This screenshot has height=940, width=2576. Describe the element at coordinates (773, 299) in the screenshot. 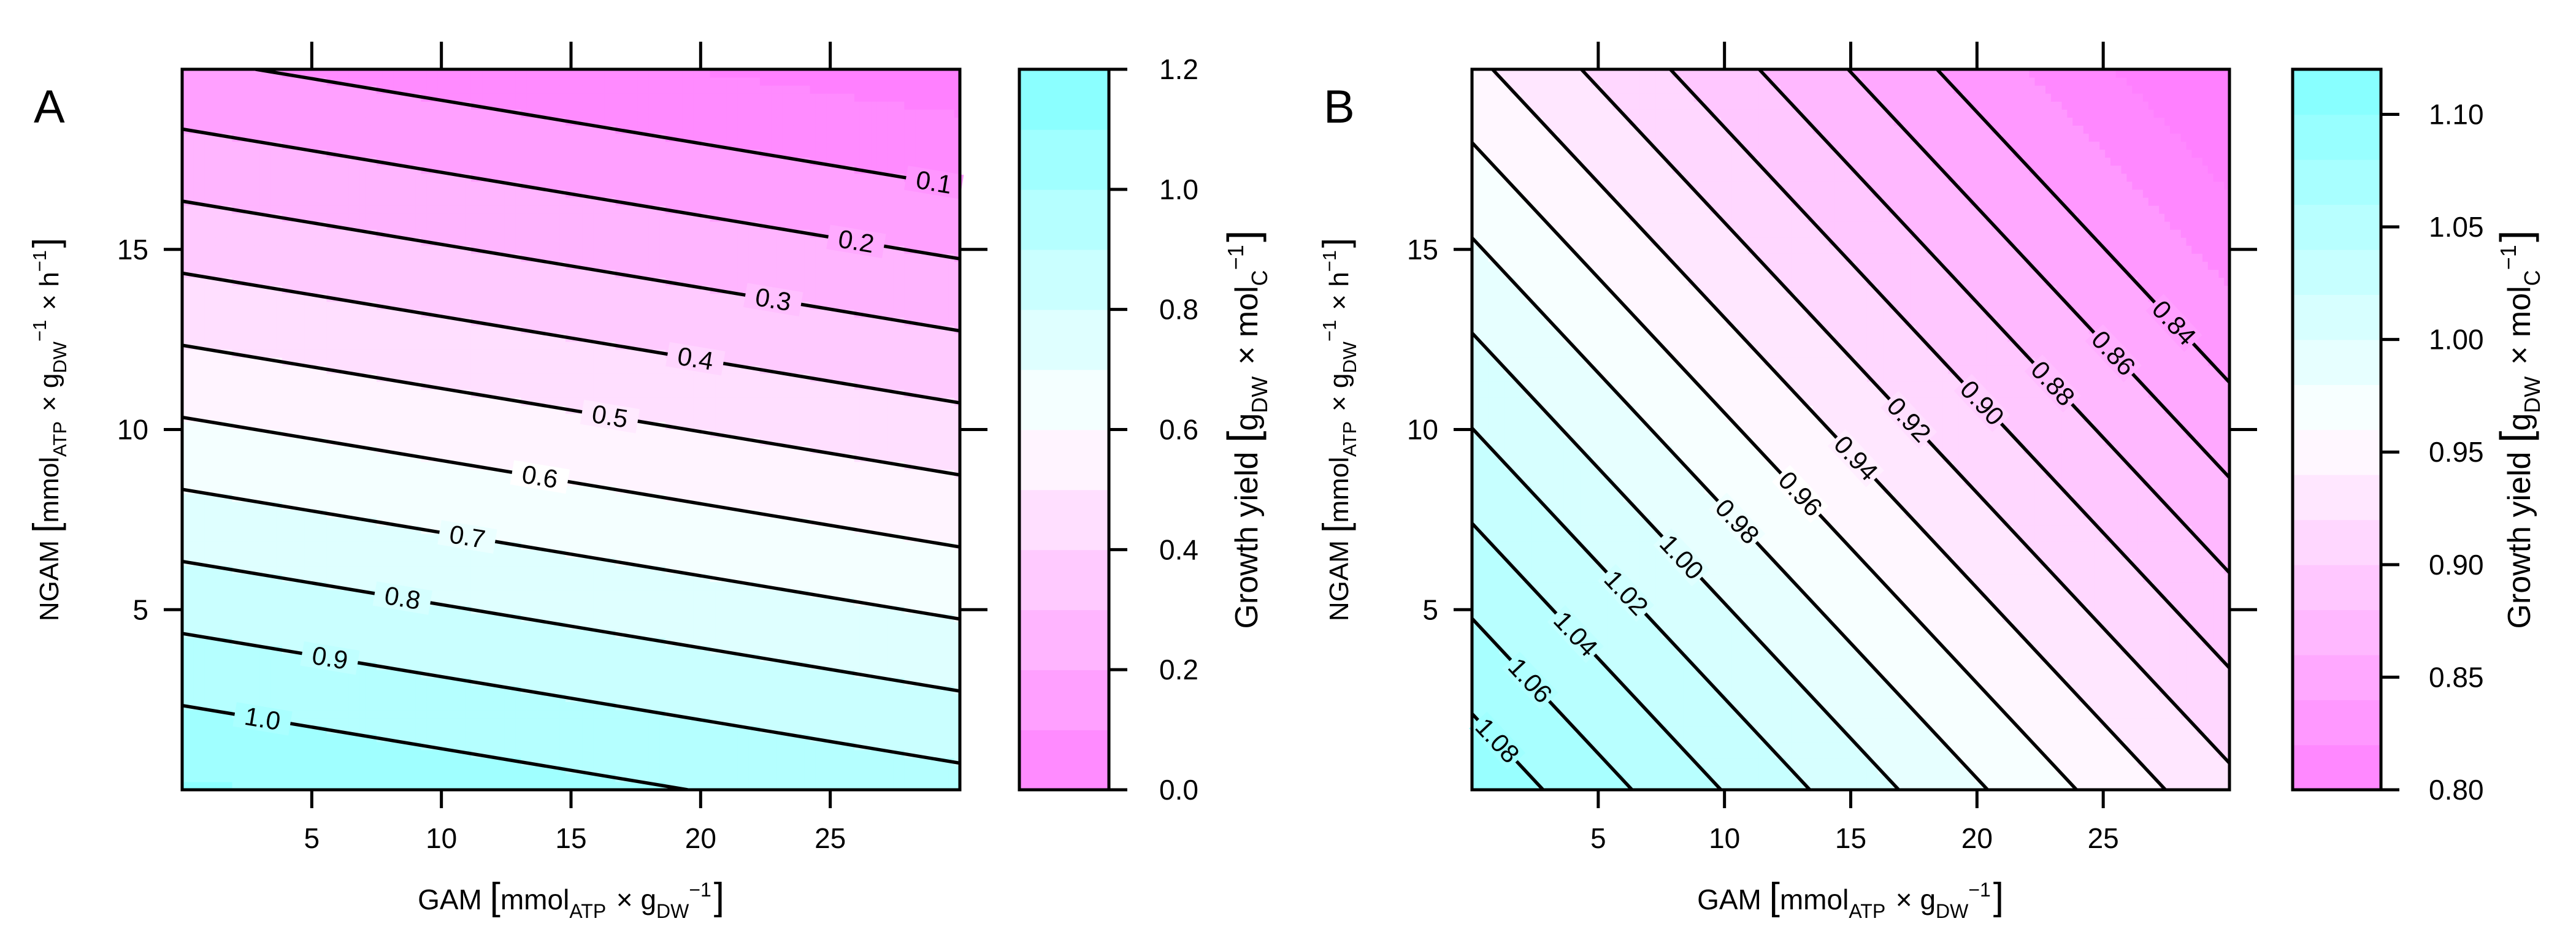

I see `contour-label: 0.3` at that location.